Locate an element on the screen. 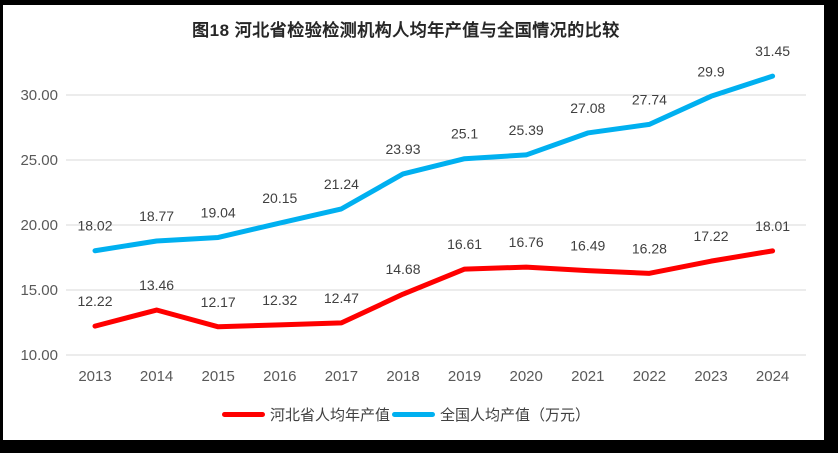  data-label: 12.22 is located at coordinates (94, 301).